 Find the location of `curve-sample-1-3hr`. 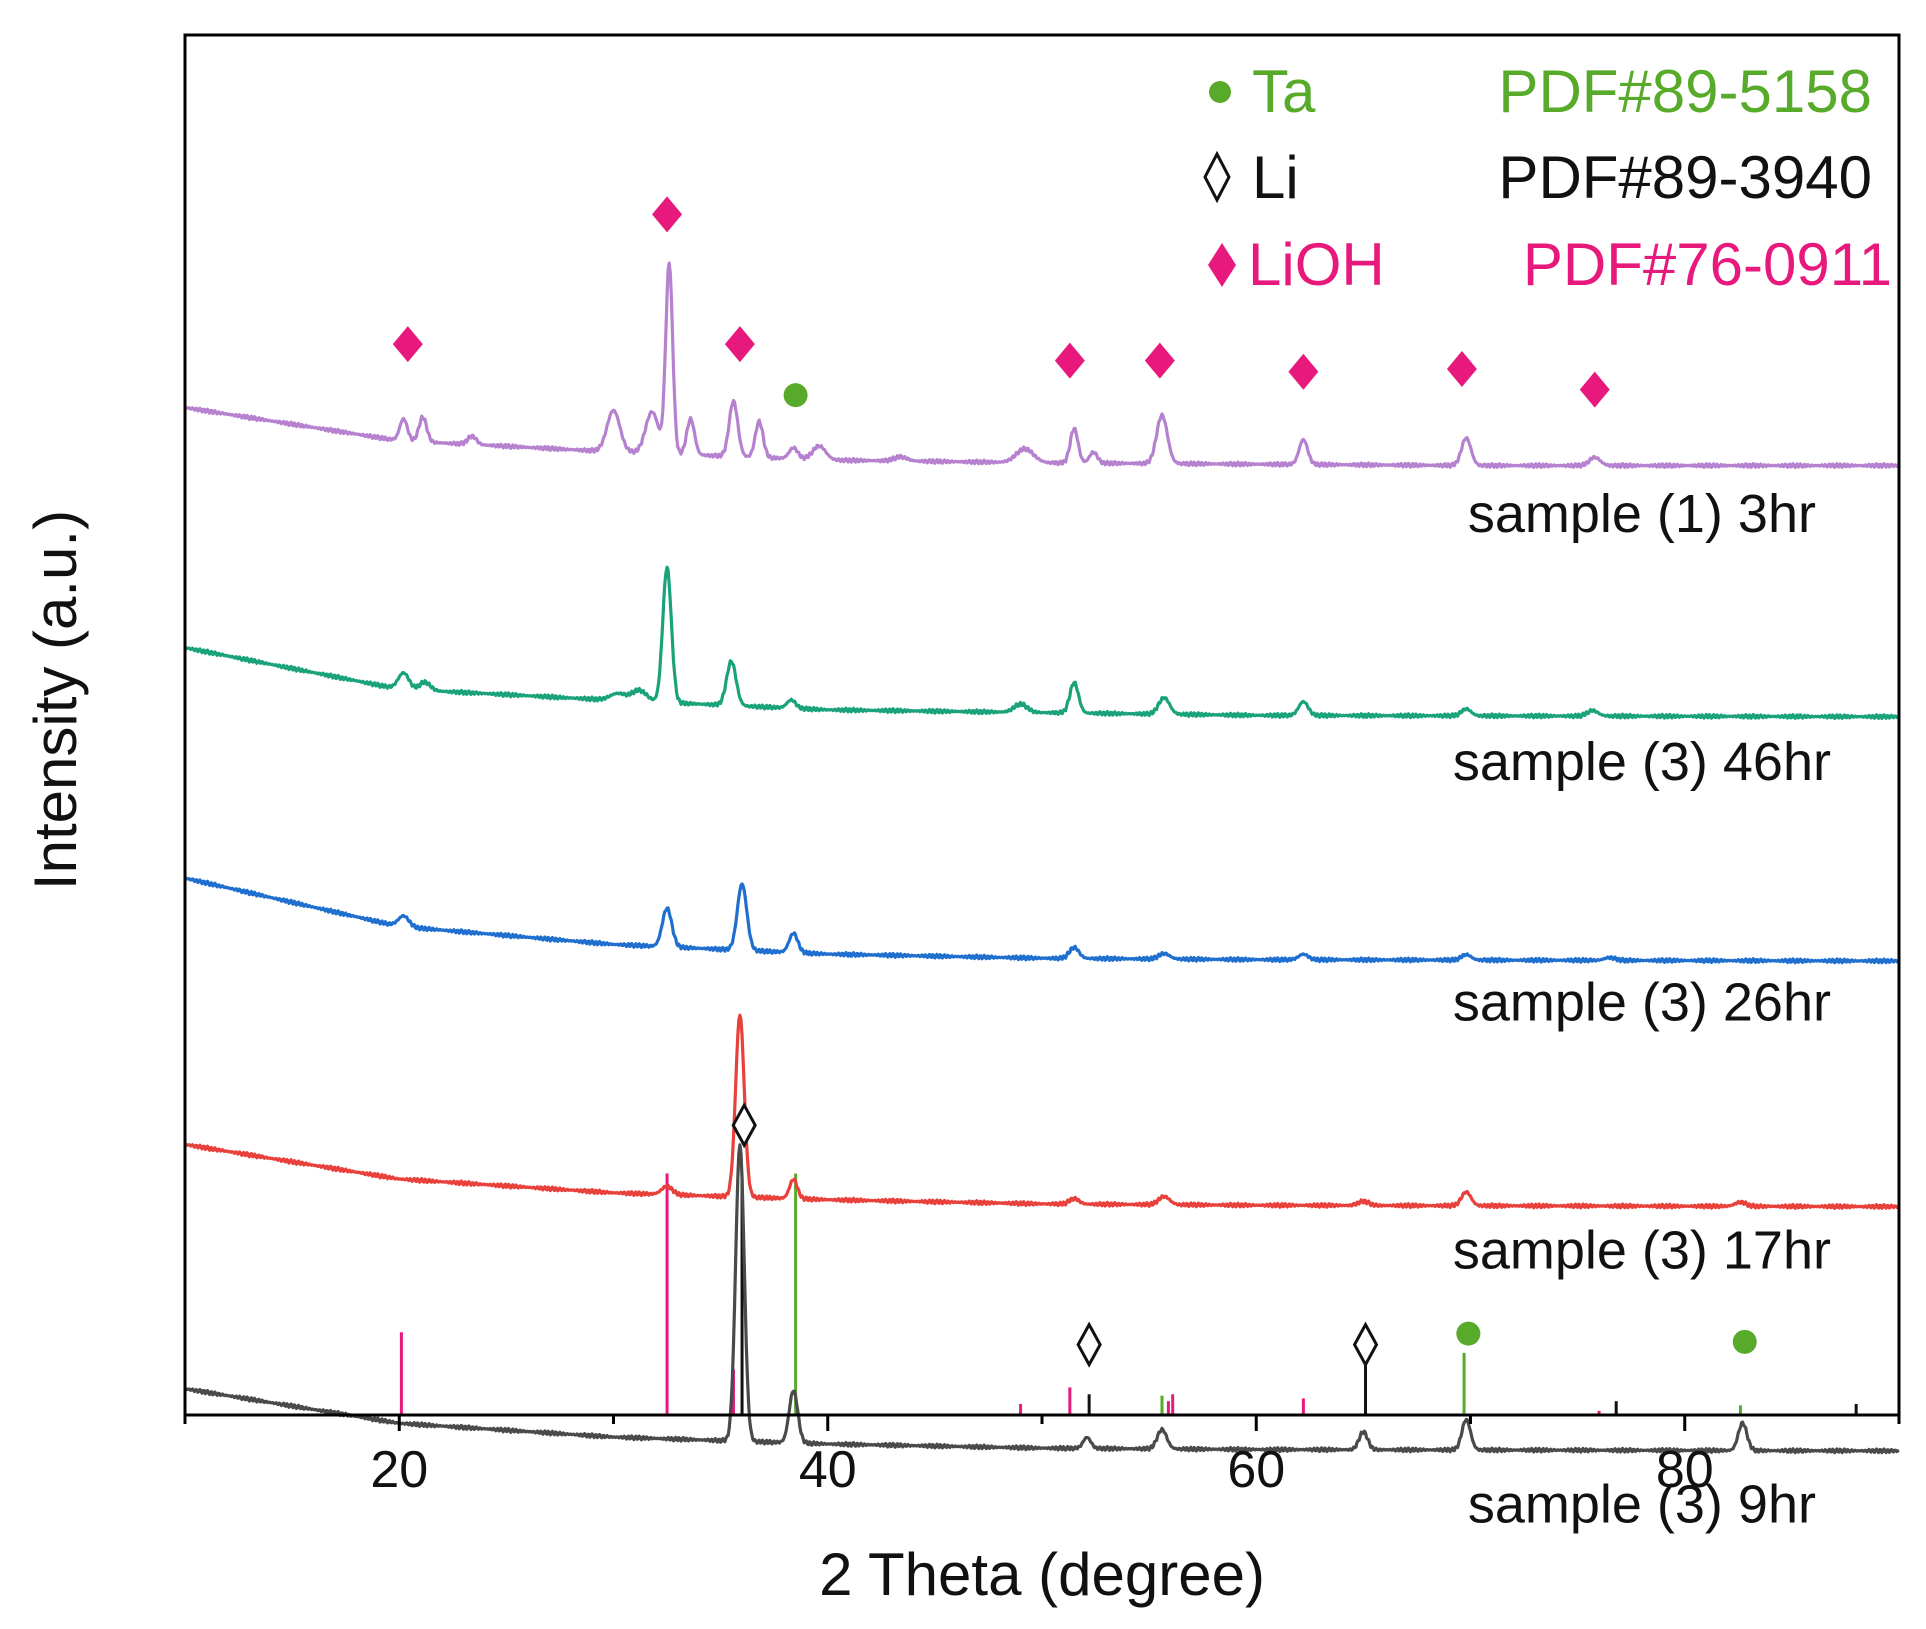

curve-sample-1-3hr is located at coordinates (1042, 365).